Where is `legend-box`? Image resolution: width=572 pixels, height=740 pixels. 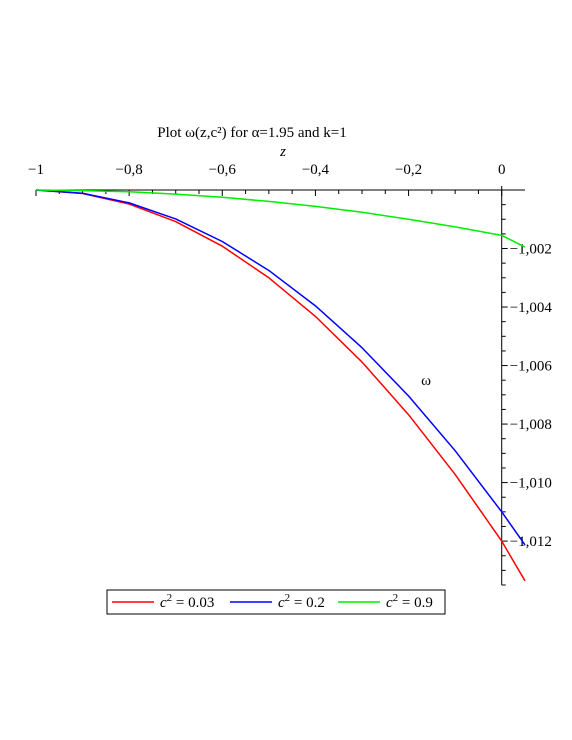
legend-box is located at coordinates (276, 602).